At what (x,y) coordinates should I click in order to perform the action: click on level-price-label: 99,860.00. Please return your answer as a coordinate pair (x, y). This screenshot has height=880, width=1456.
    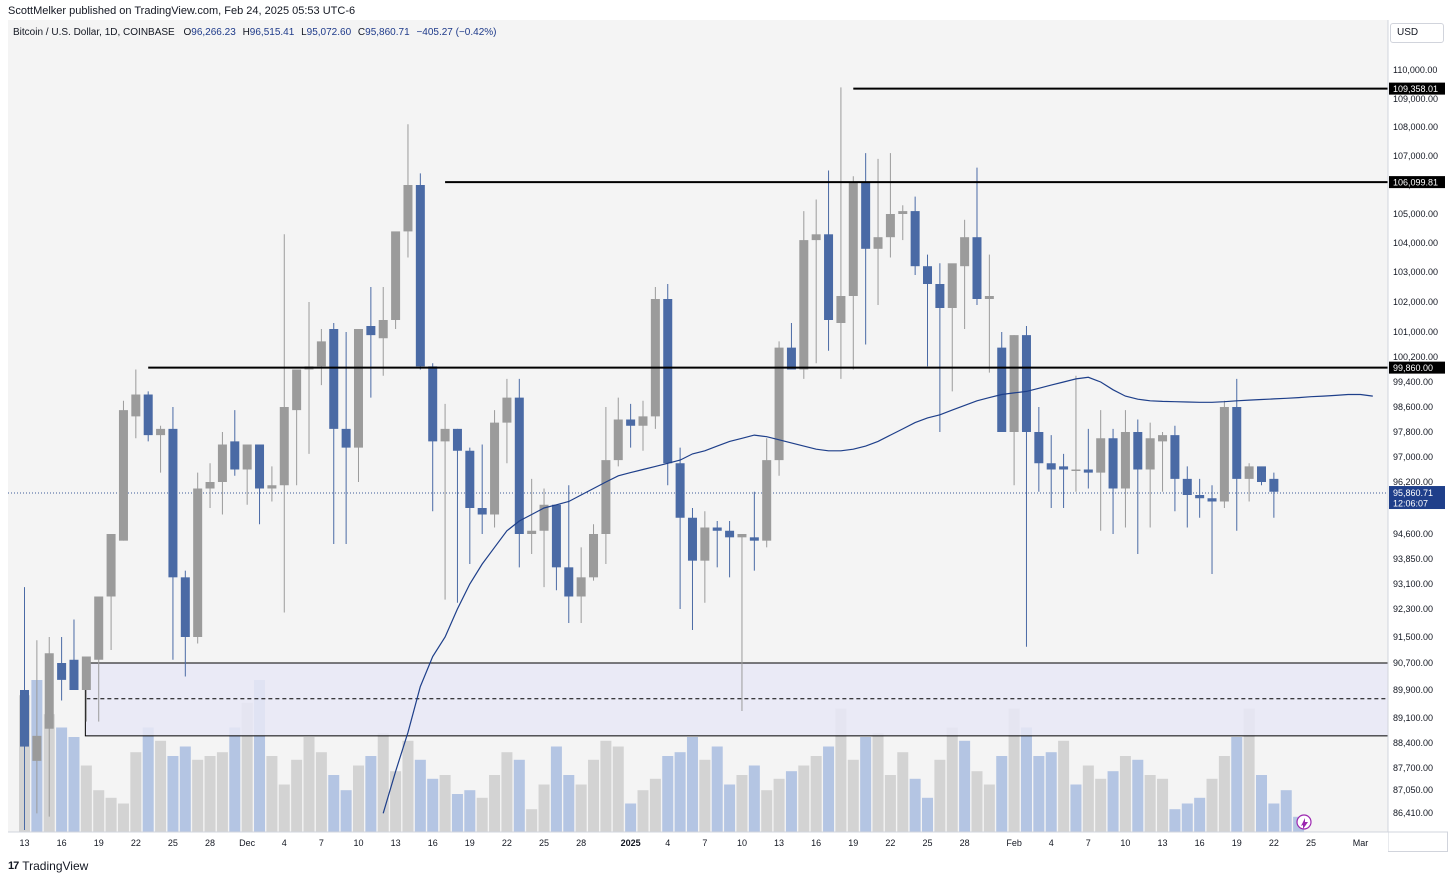
    Looking at the image, I should click on (1413, 368).